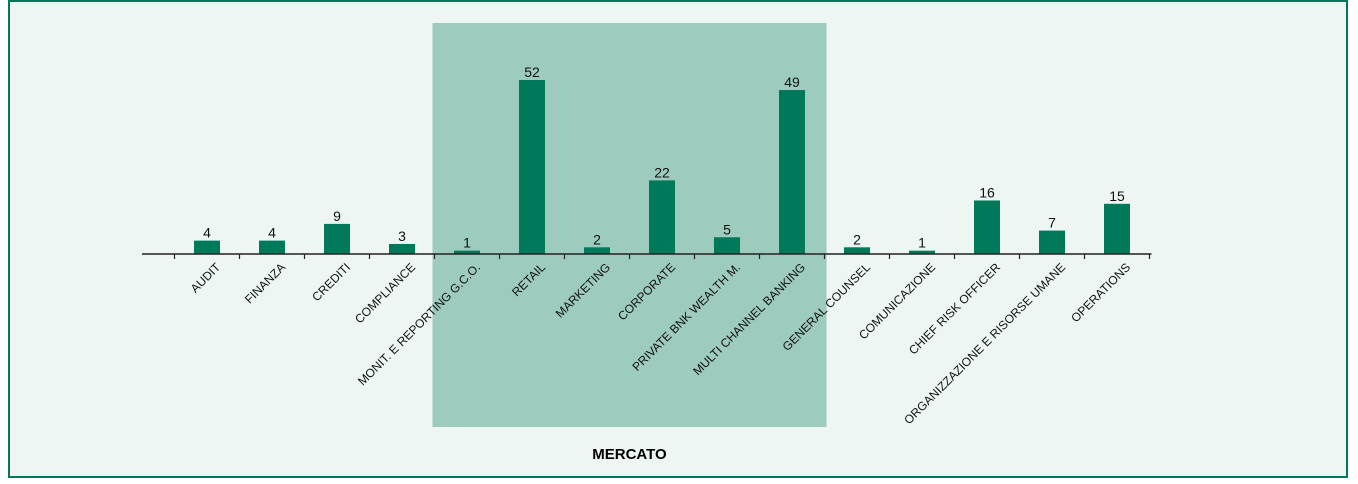  Describe the element at coordinates (987, 192) in the screenshot. I see `bar-value-label: 16` at that location.